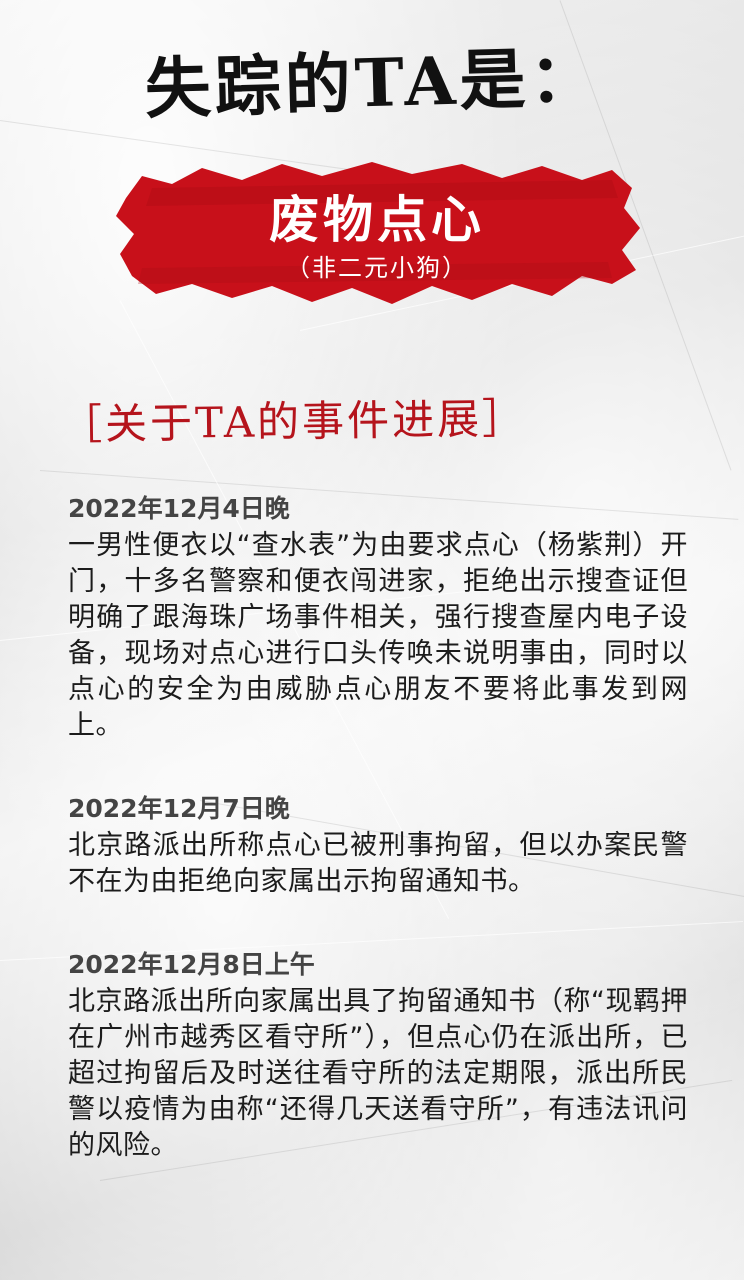 This screenshot has width=744, height=1280. I want to click on event-date: 2022年12月4日晚, so click(179, 508).